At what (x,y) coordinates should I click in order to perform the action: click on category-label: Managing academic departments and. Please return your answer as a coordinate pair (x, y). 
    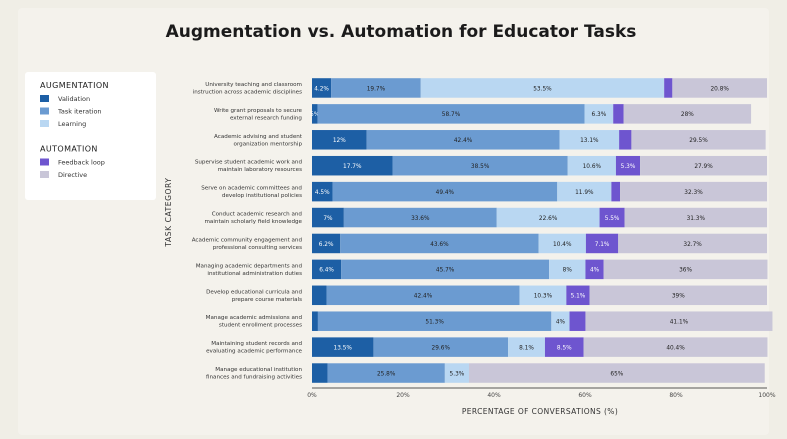
    Looking at the image, I should click on (249, 266).